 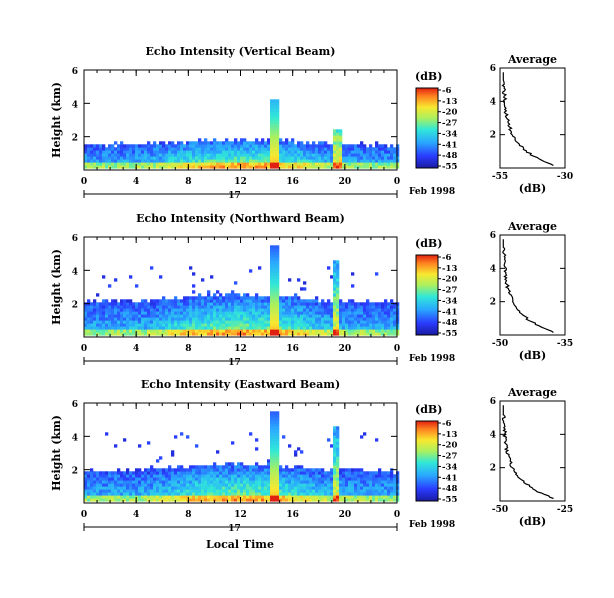 I want to click on x-tick-label: 20, so click(x=345, y=349).